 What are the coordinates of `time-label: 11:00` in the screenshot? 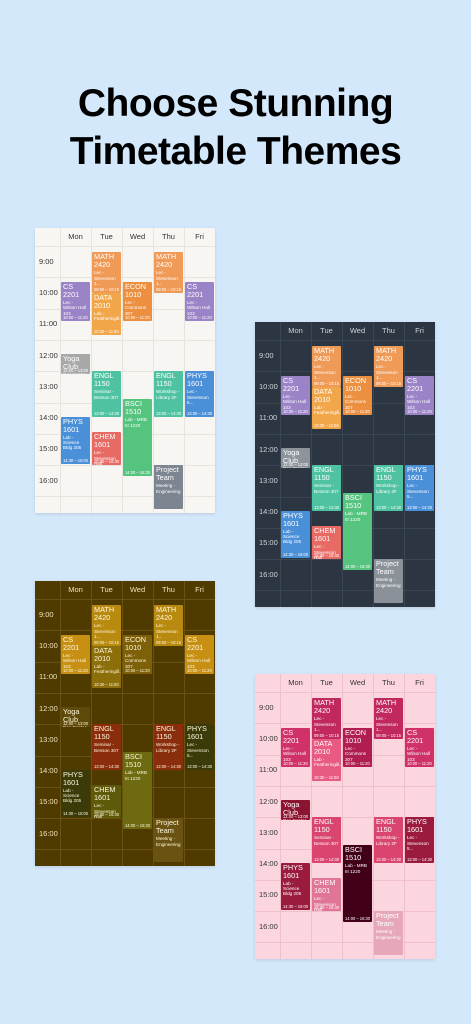 It's located at (48, 677).